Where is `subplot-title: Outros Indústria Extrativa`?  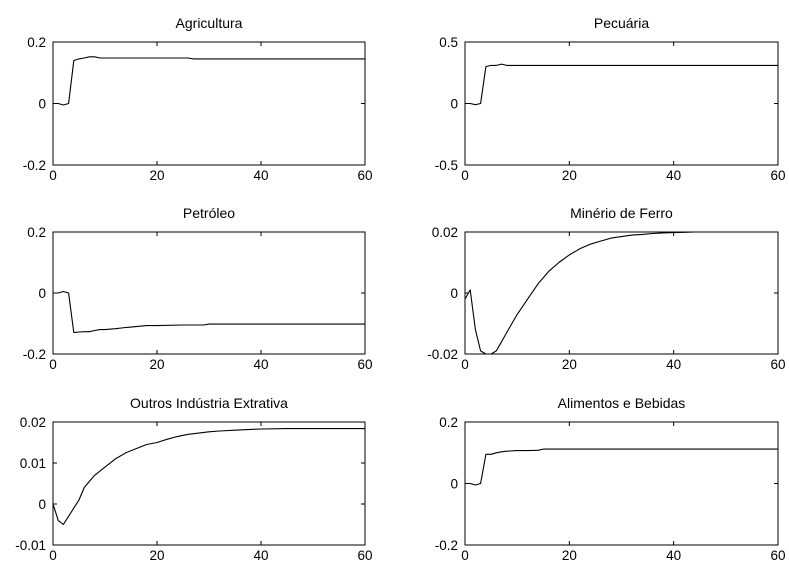 subplot-title: Outros Indústria Extrativa is located at coordinates (209, 403).